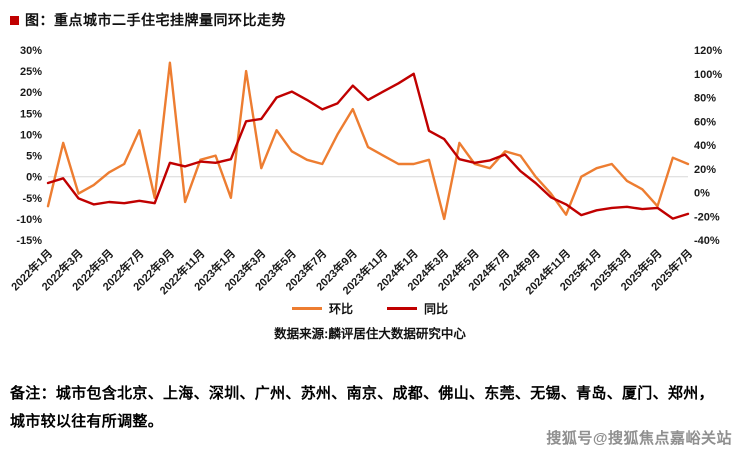  I want to click on axis-tick-label: 120%, so click(708, 51).